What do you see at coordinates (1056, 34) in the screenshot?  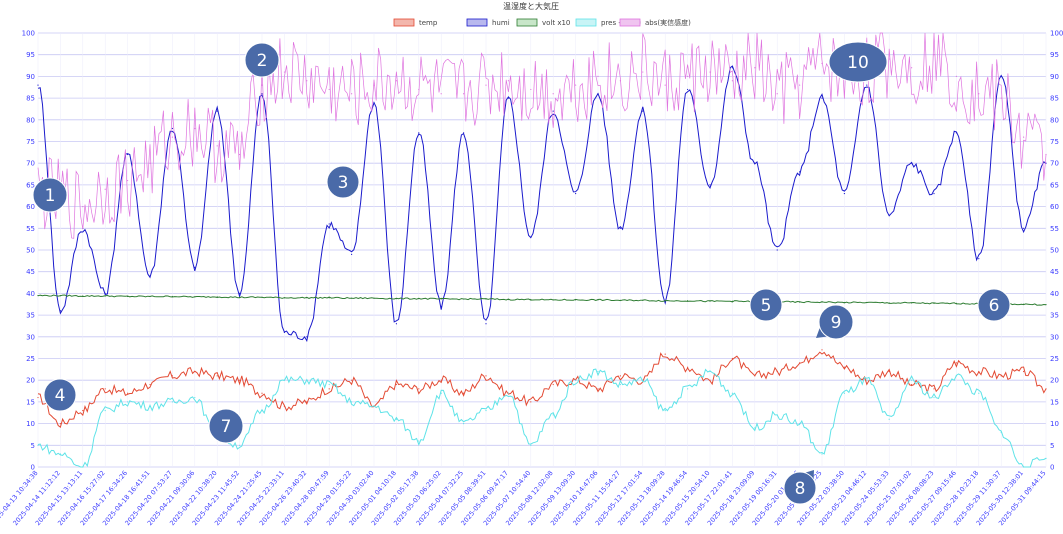 I see `y-tick-label-right: 100` at bounding box center [1056, 34].